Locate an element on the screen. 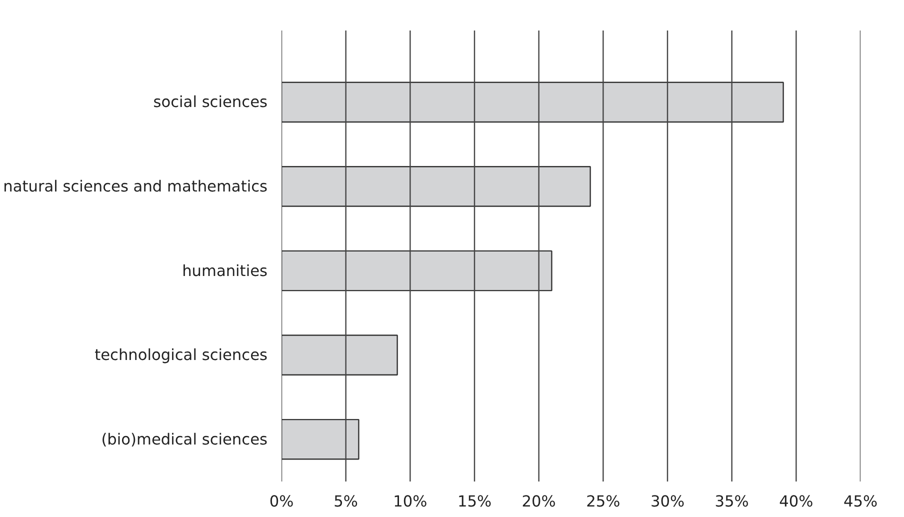 The image size is (904, 517). x-tick-label: 5% is located at coordinates (346, 501).